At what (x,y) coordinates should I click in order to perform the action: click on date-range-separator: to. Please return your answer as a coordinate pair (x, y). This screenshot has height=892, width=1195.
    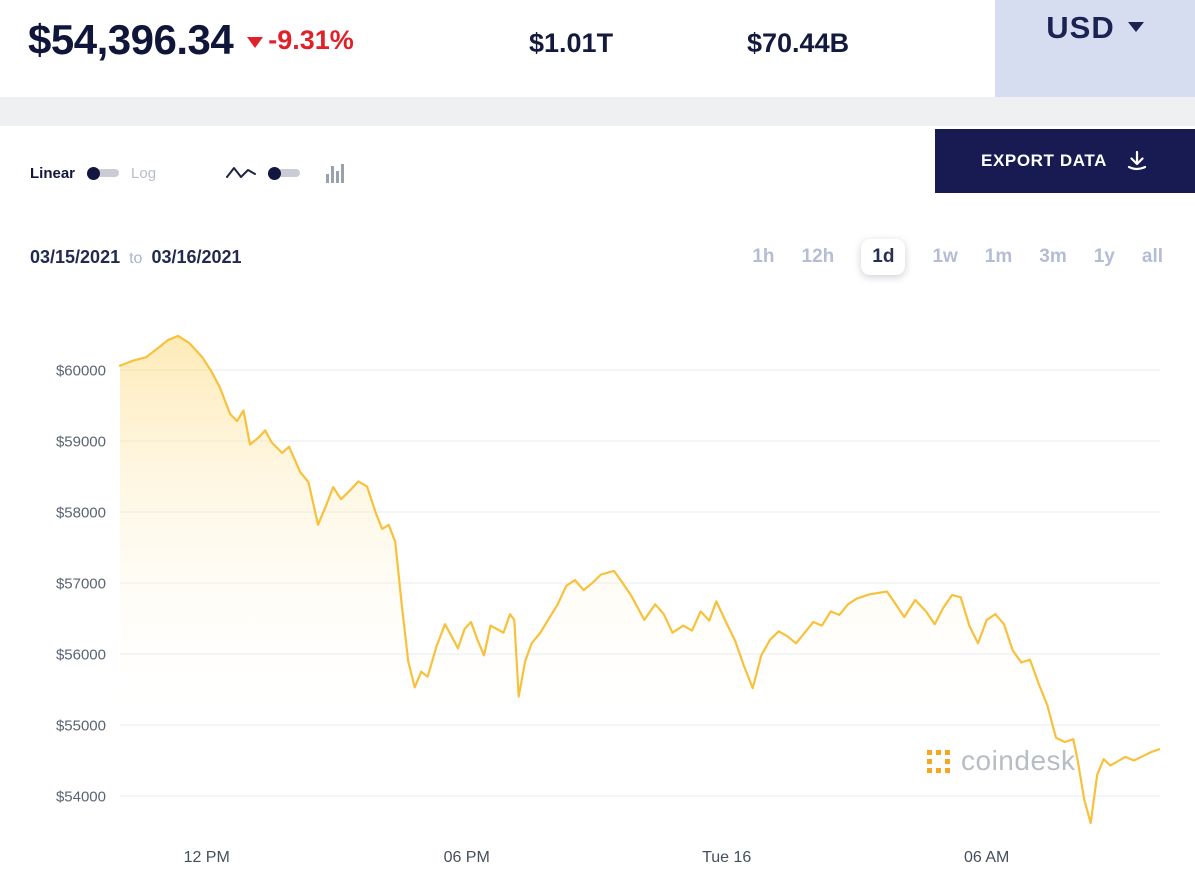
    Looking at the image, I should click on (136, 258).